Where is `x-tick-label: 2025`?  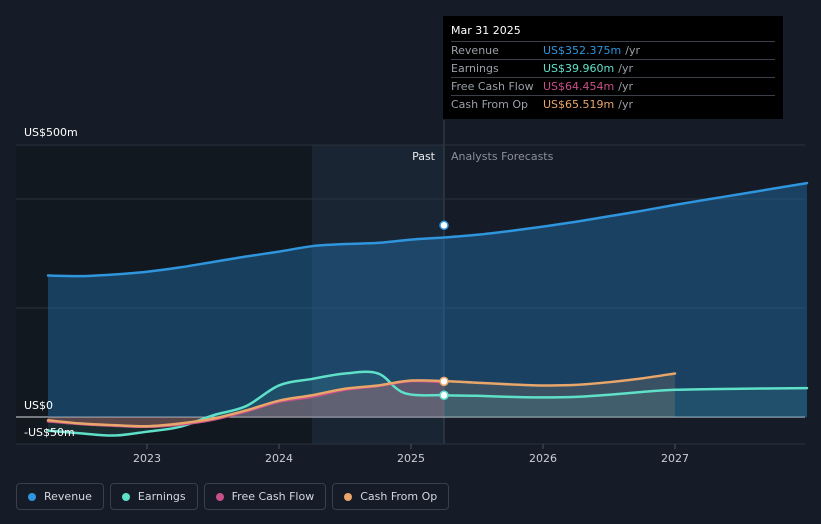
x-tick-label: 2025 is located at coordinates (411, 458).